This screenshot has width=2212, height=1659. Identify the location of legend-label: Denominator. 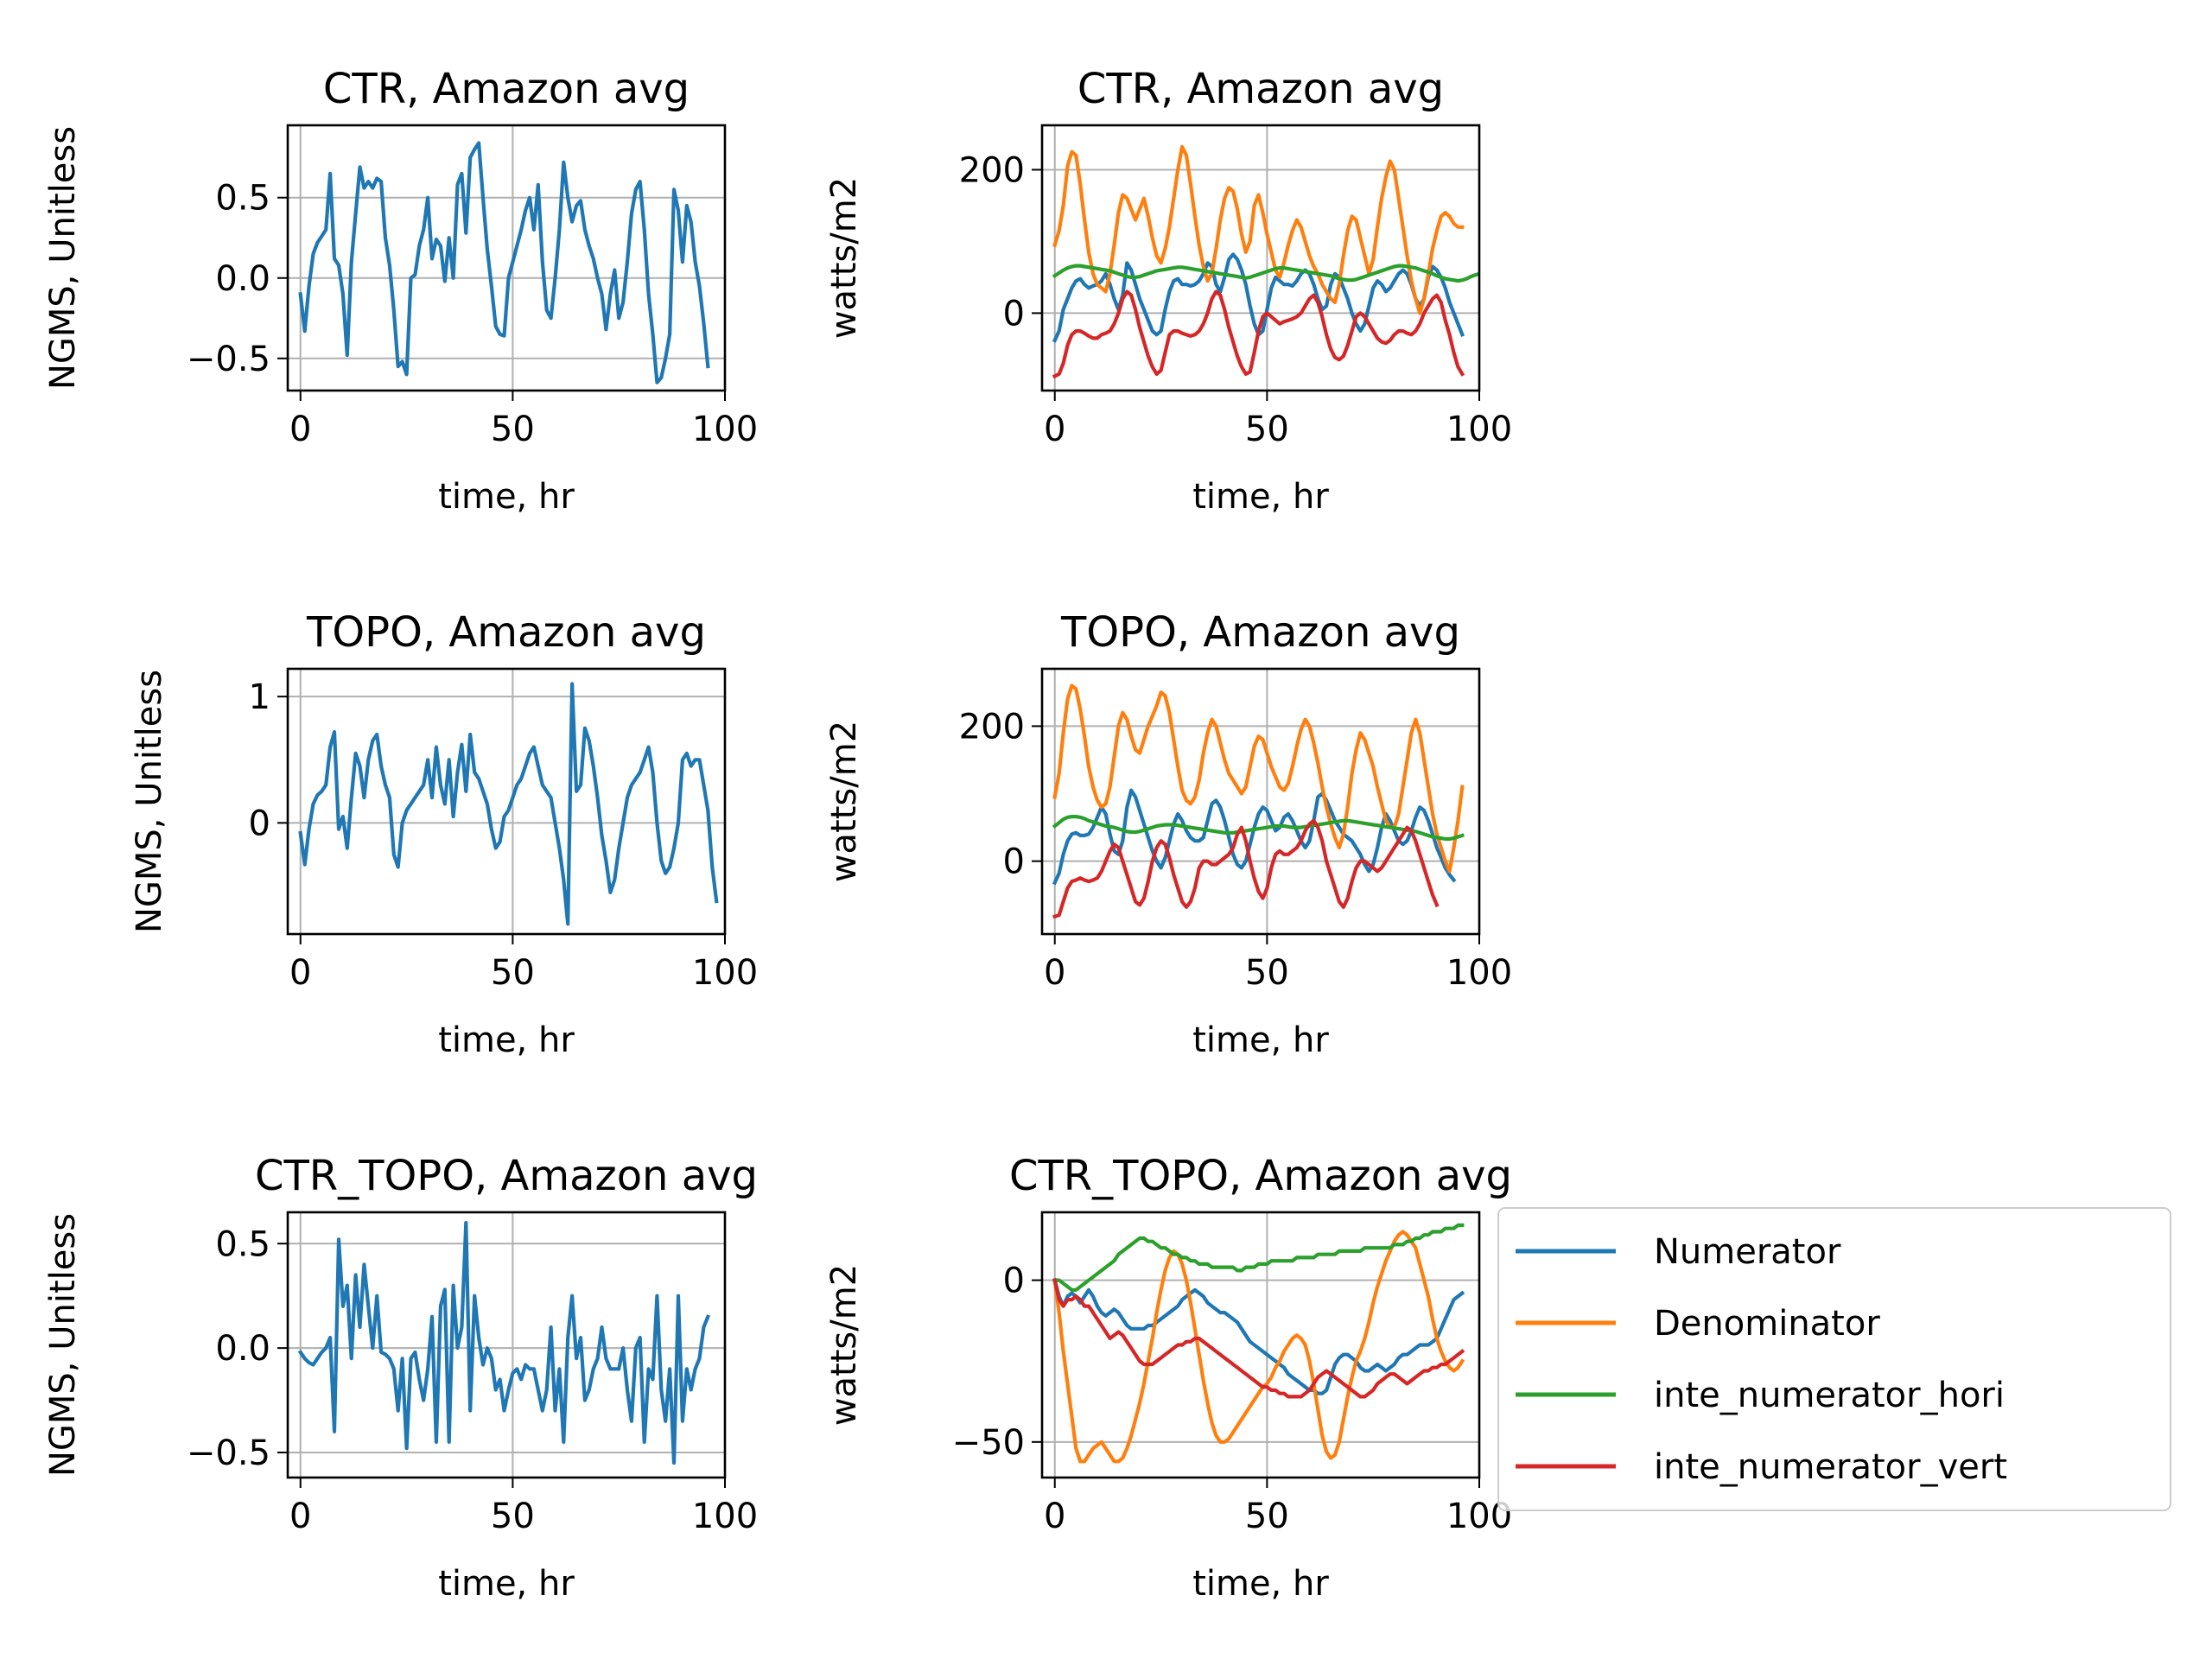
(1767, 1324).